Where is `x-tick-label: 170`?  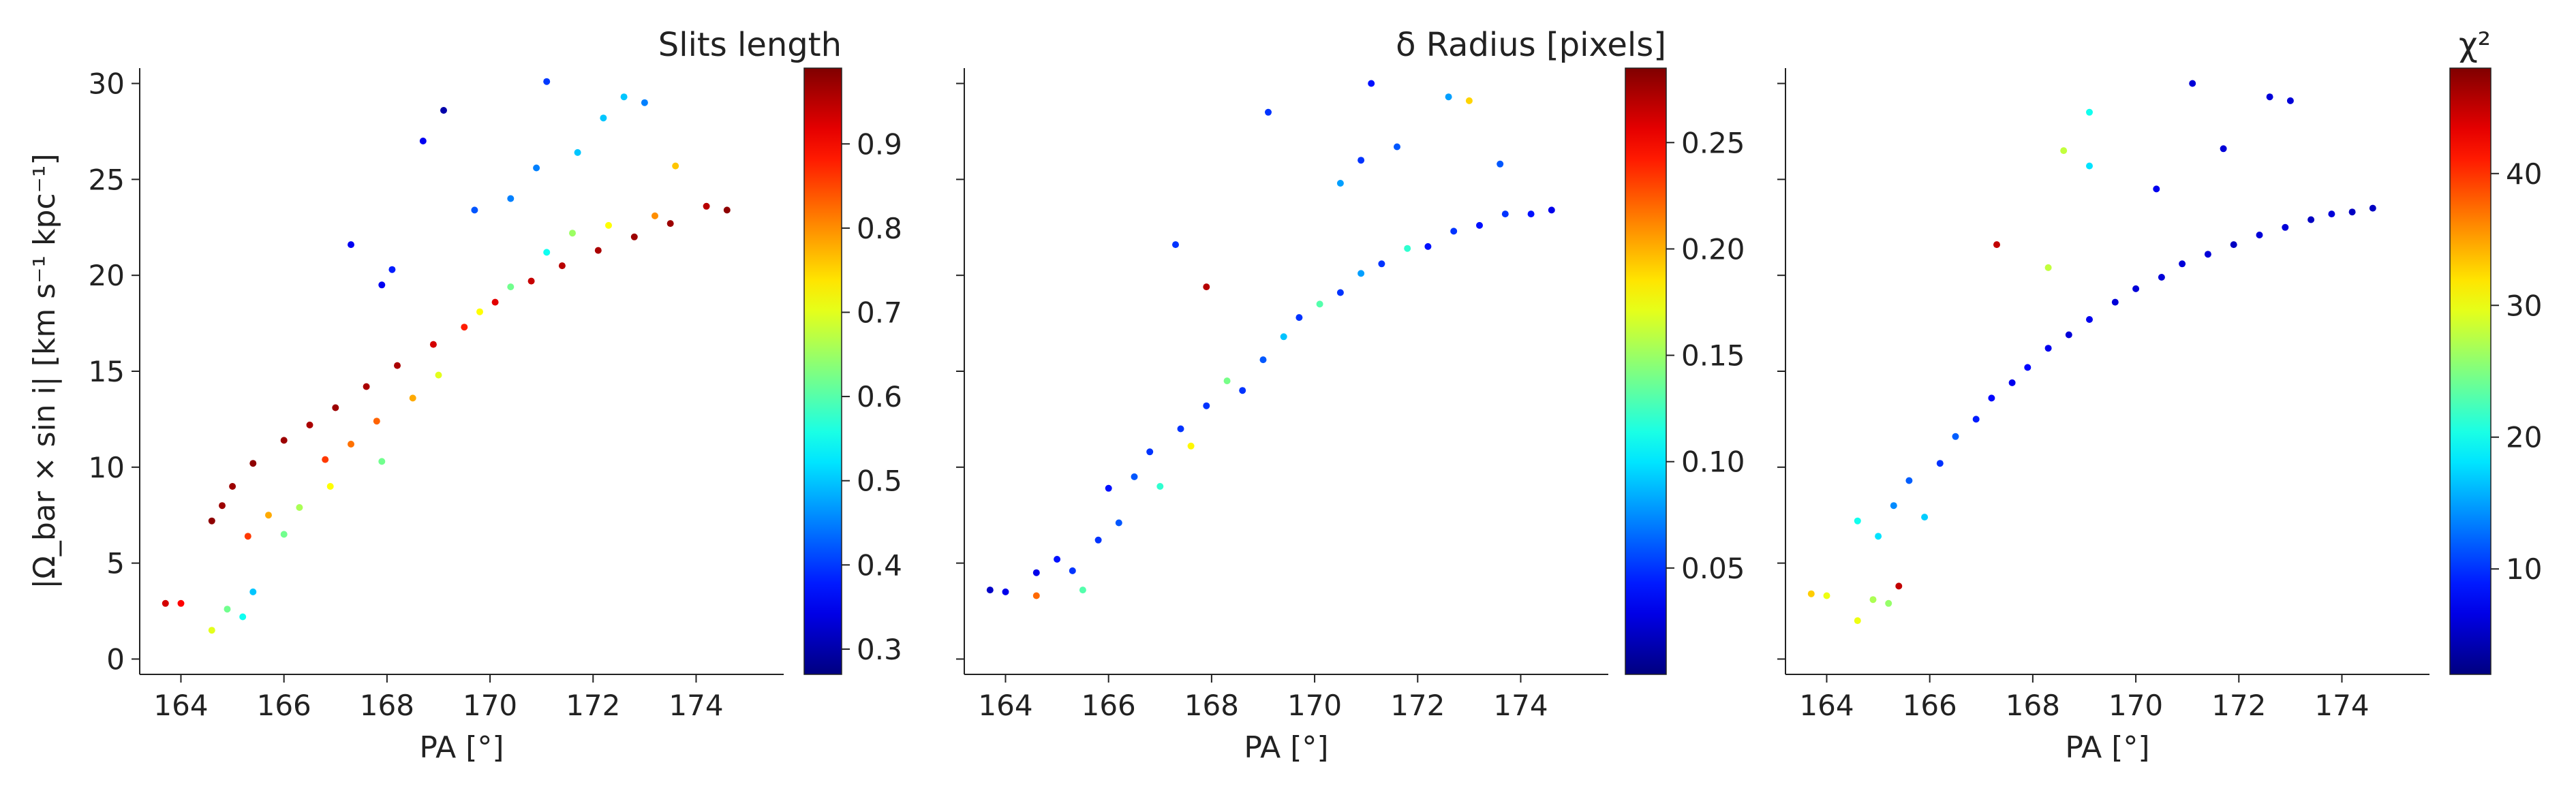
x-tick-label: 170 is located at coordinates (1314, 705).